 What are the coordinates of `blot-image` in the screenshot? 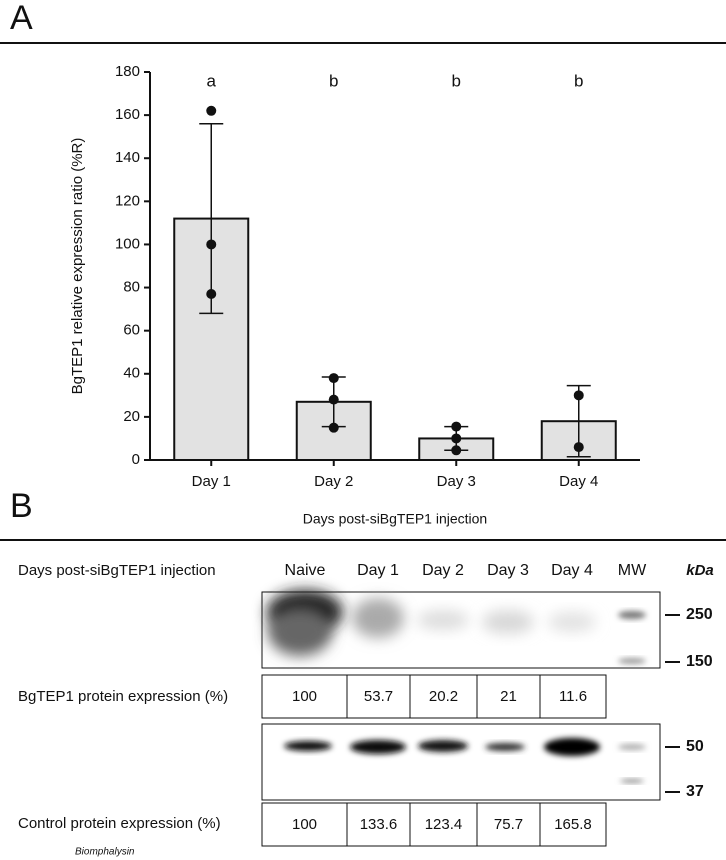 It's located at (461, 695).